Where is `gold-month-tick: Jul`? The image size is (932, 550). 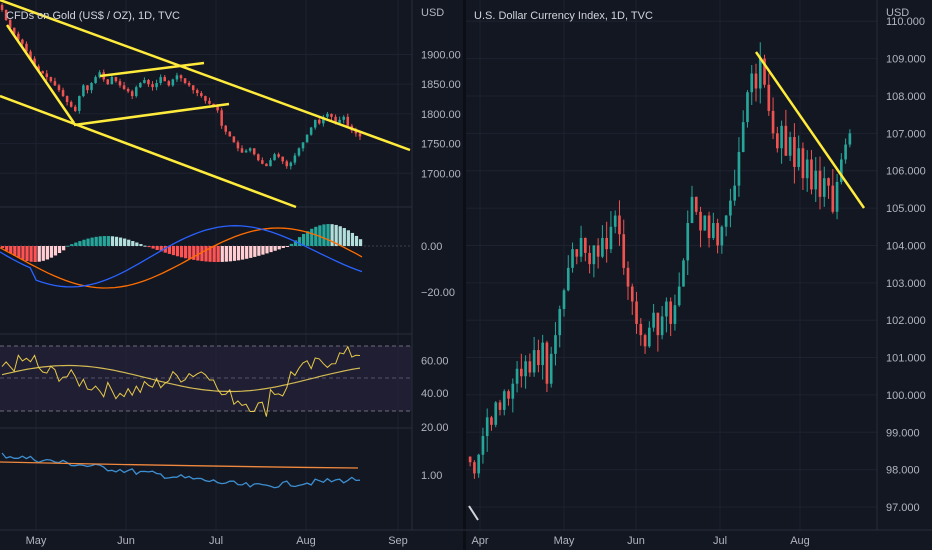 gold-month-tick: Jul is located at coordinates (216, 541).